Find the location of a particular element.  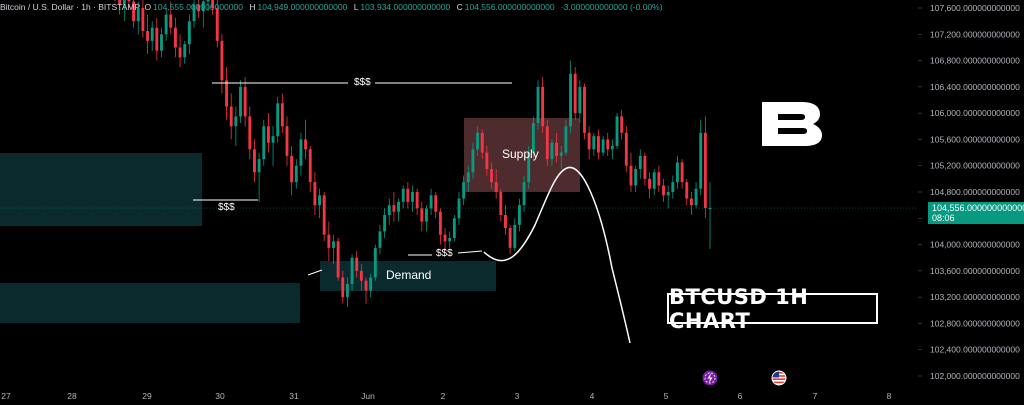

demand-zone-lower is located at coordinates (150, 303).